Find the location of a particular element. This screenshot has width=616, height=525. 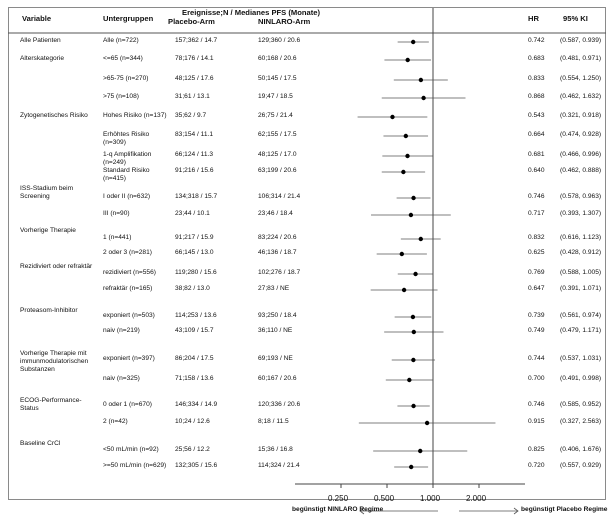

favors-ninlaro-arrowhead is located at coordinates (362, 511).